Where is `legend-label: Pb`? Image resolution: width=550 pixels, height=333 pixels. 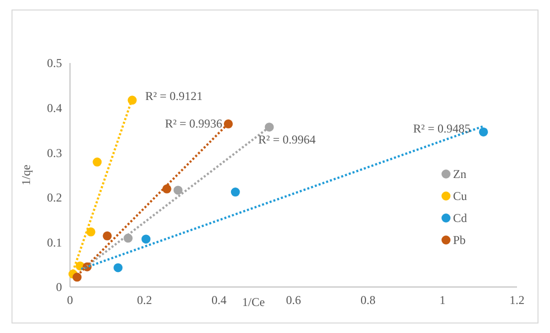
legend-label: Pb is located at coordinates (459, 240).